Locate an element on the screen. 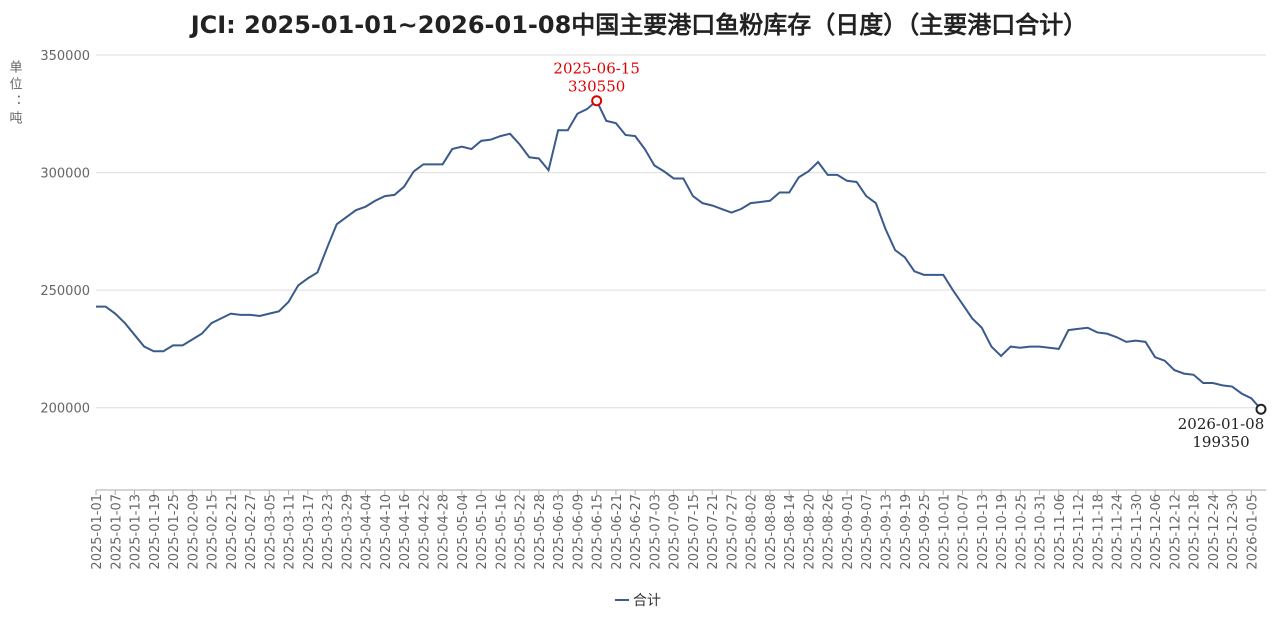 The height and width of the screenshot is (624, 1278). x-tick-label: 2025-01-13 is located at coordinates (136, 532).